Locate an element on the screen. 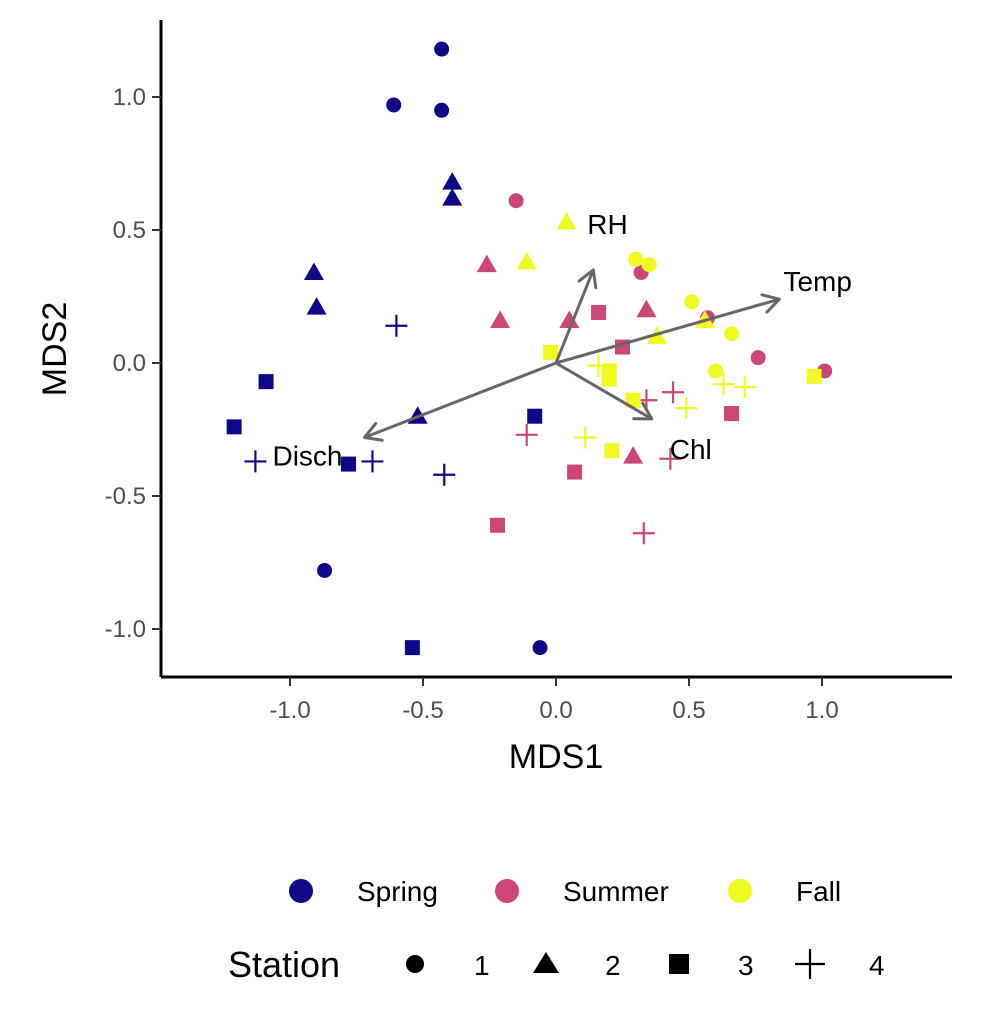 The height and width of the screenshot is (1020, 990). season-legend: Spring Summer Fall is located at coordinates (565, 891).